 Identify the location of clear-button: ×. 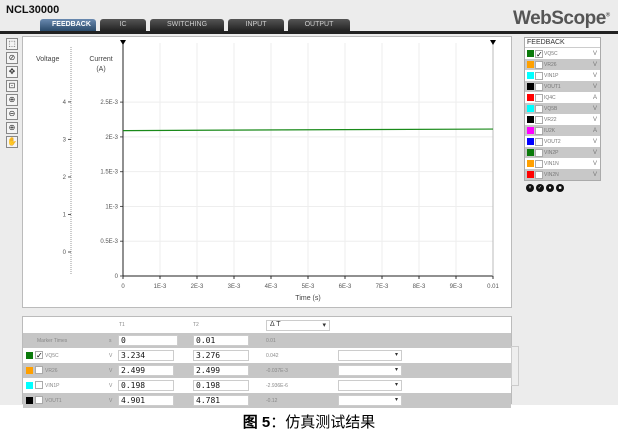
(530, 188).